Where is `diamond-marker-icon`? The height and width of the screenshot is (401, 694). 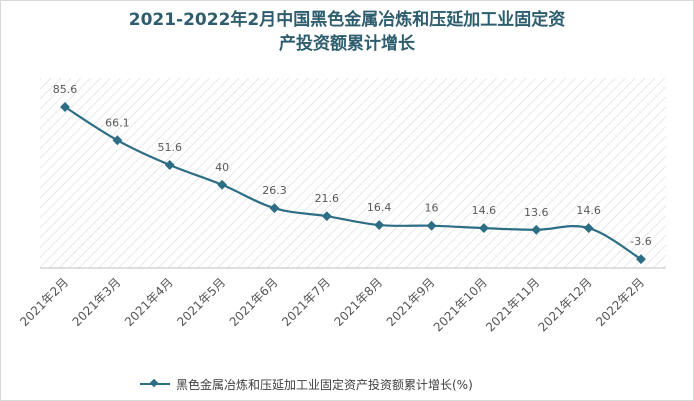 diamond-marker-icon is located at coordinates (154, 383).